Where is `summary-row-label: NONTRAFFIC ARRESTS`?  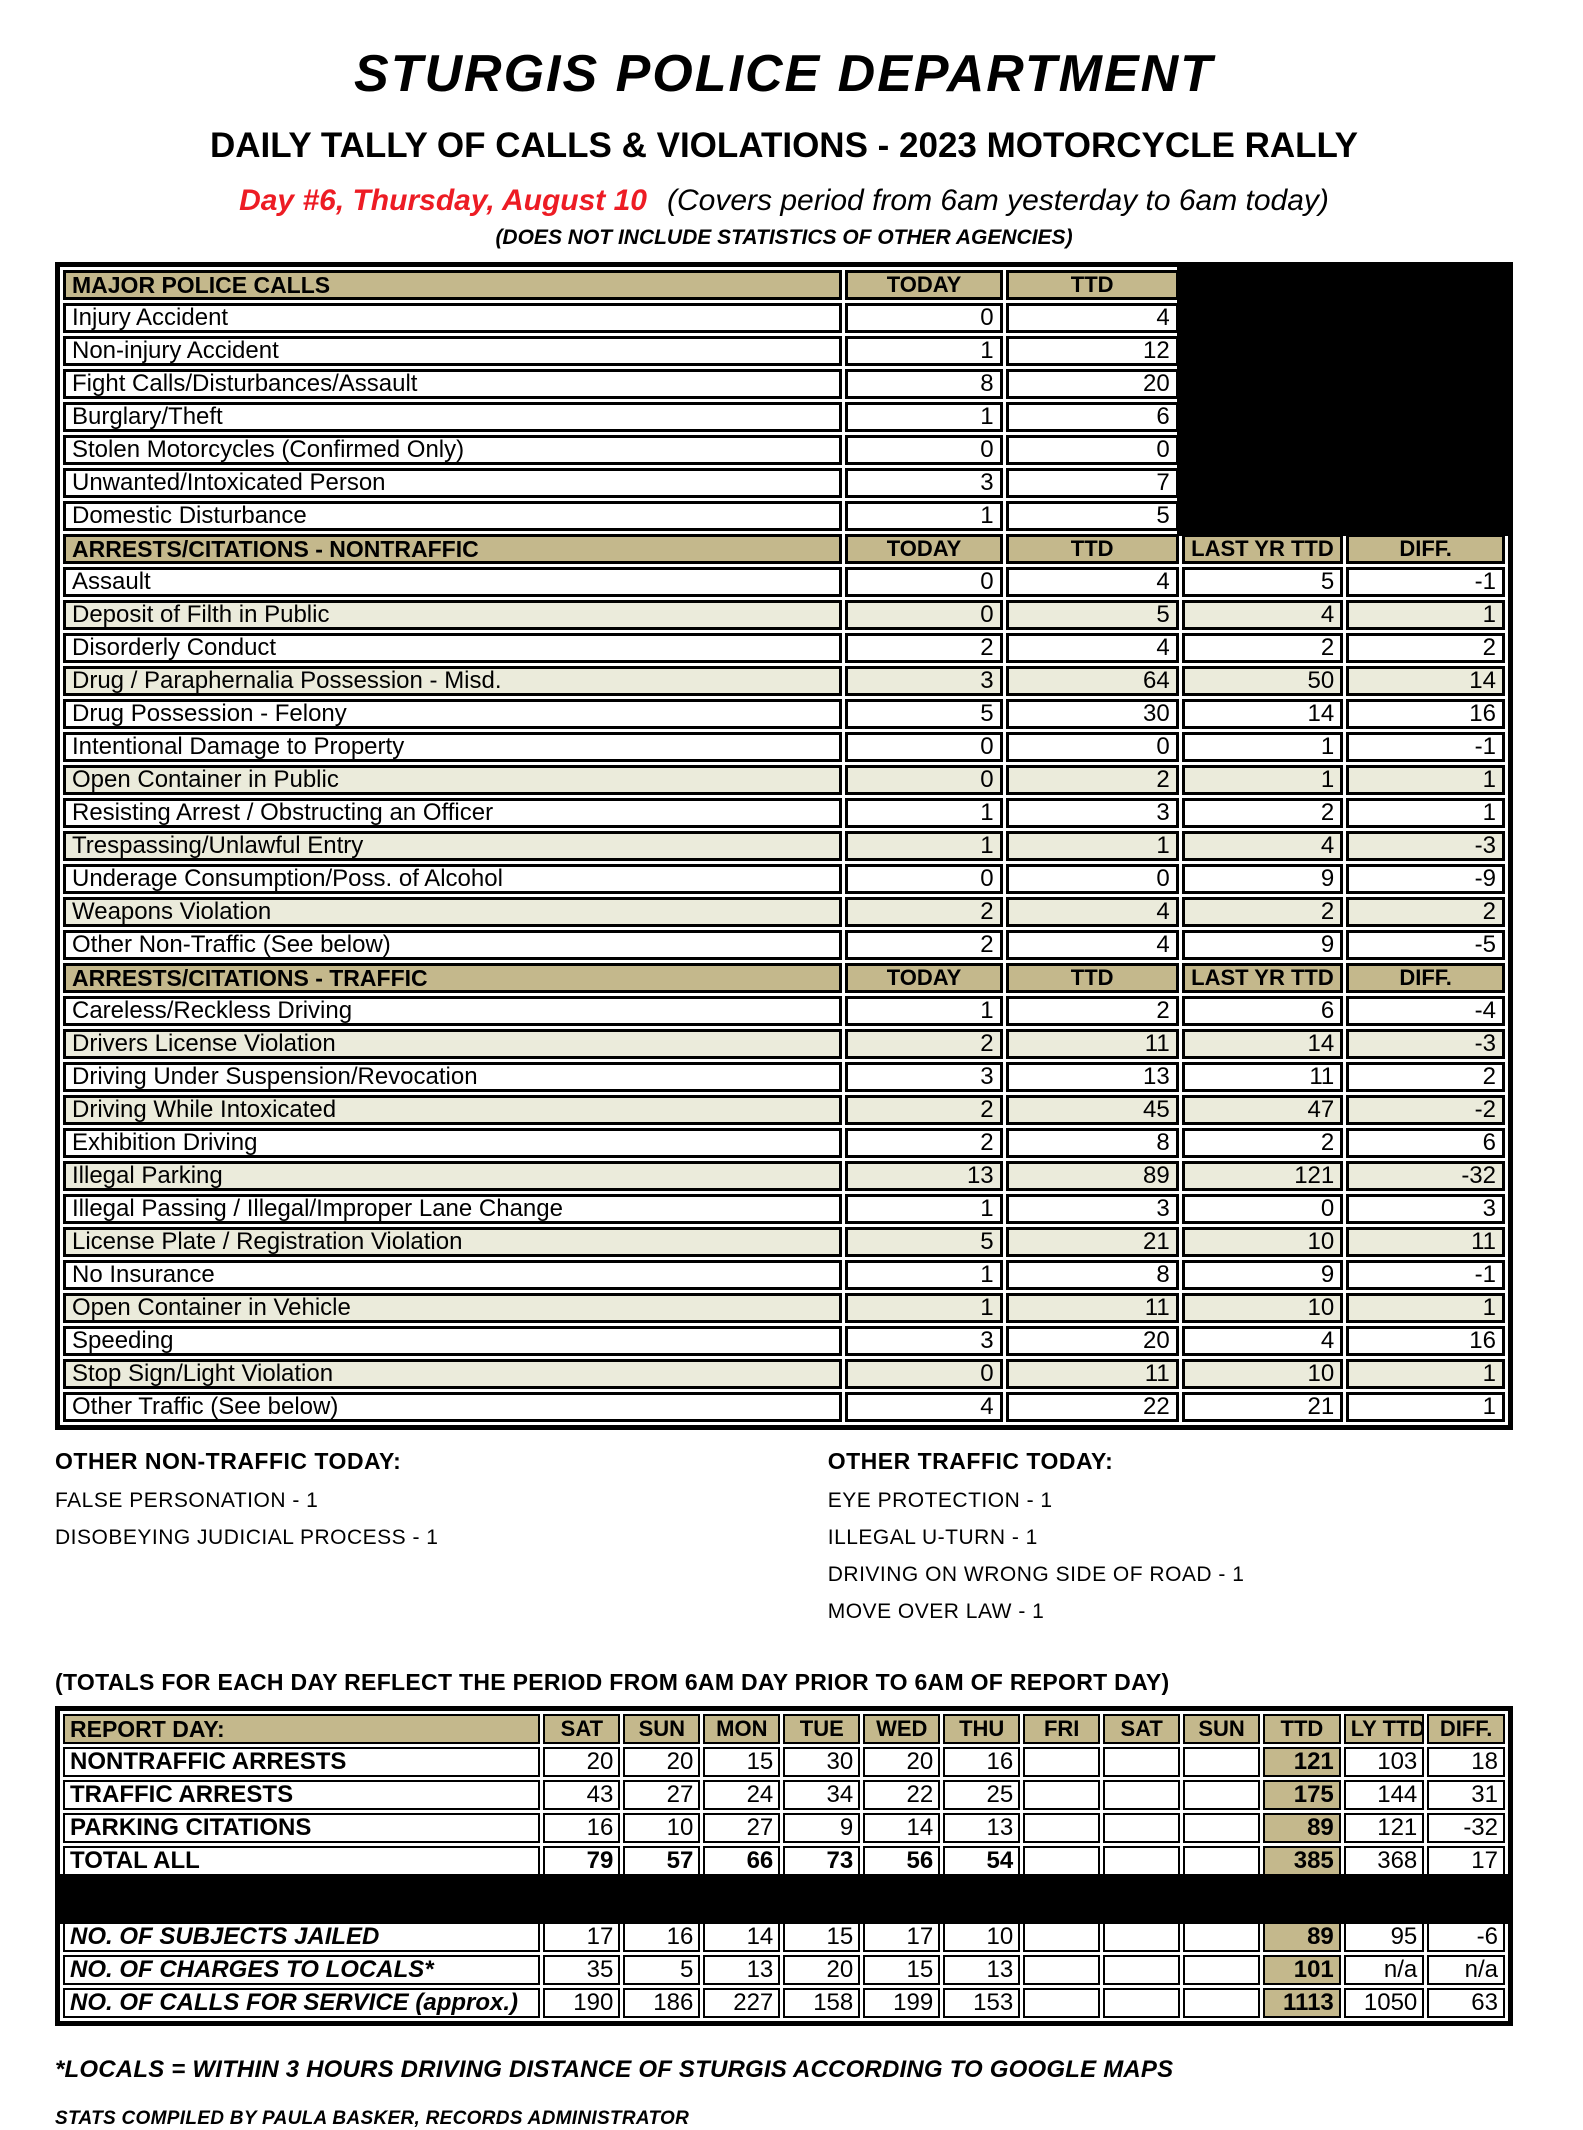 summary-row-label: NONTRAFFIC ARRESTS is located at coordinates (302, 1762).